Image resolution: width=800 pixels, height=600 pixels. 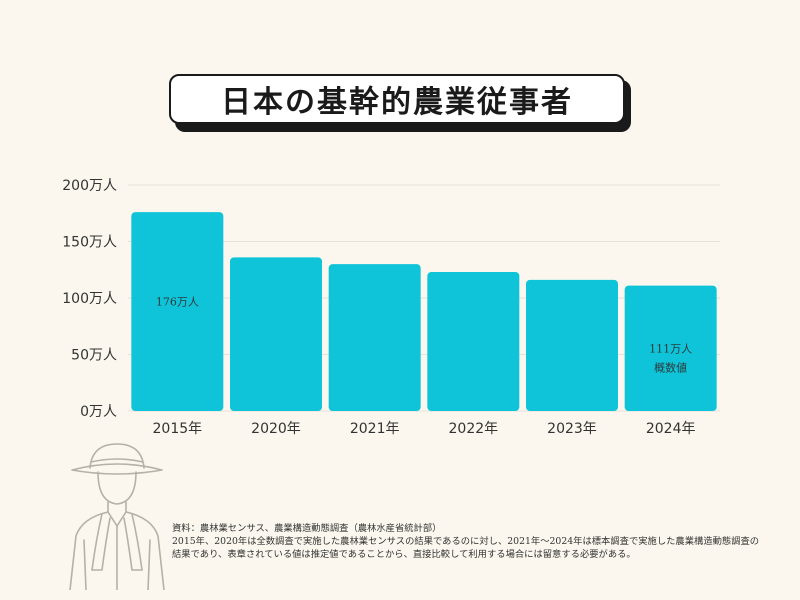 I want to click on x-tick-label: 2015年, so click(x=178, y=429).